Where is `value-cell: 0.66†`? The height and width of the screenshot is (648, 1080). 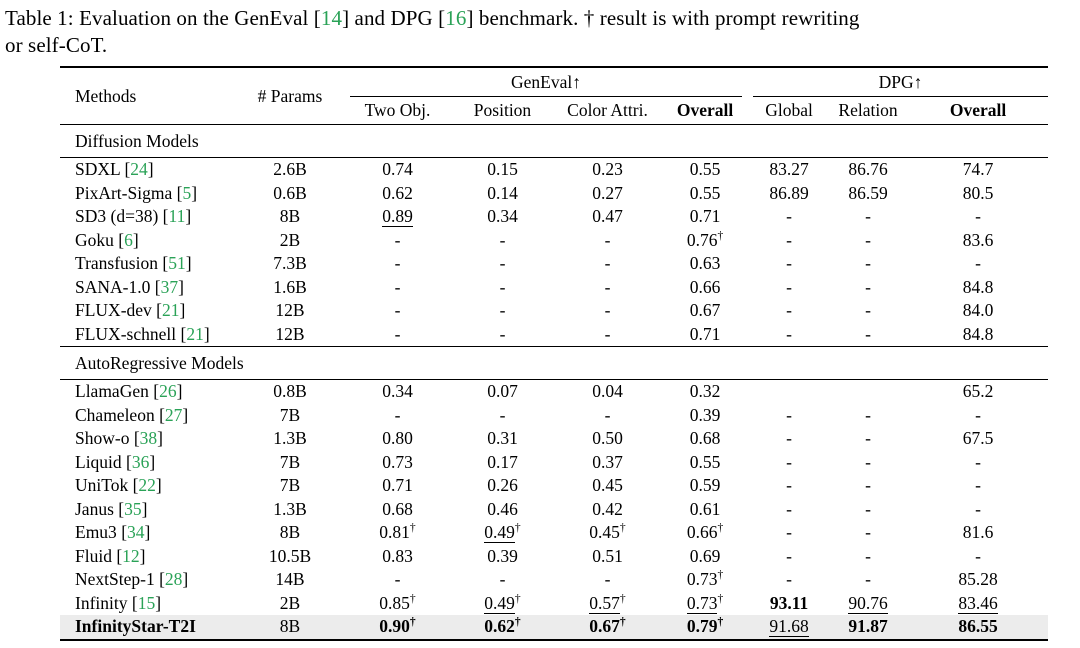
value-cell: 0.66† is located at coordinates (705, 533).